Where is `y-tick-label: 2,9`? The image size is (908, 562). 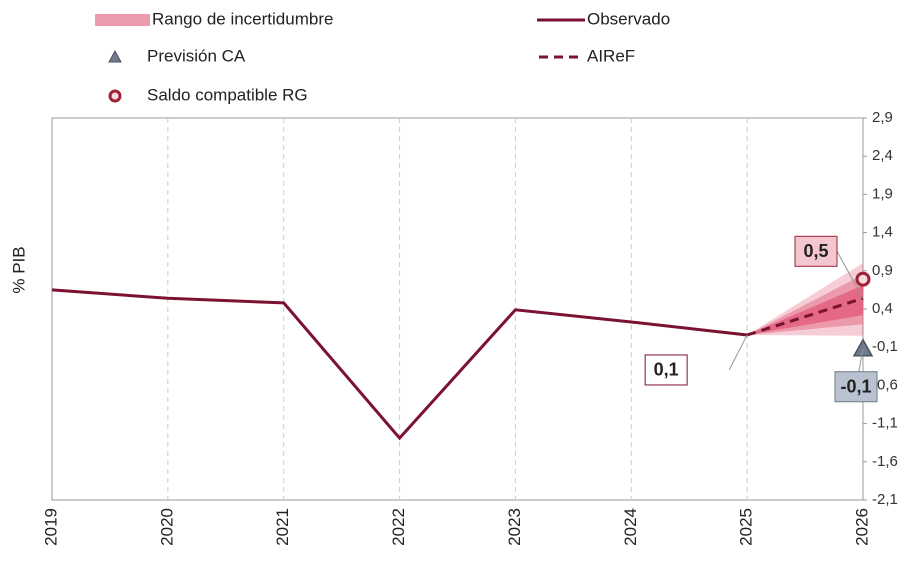
y-tick-label: 2,9 is located at coordinates (882, 117).